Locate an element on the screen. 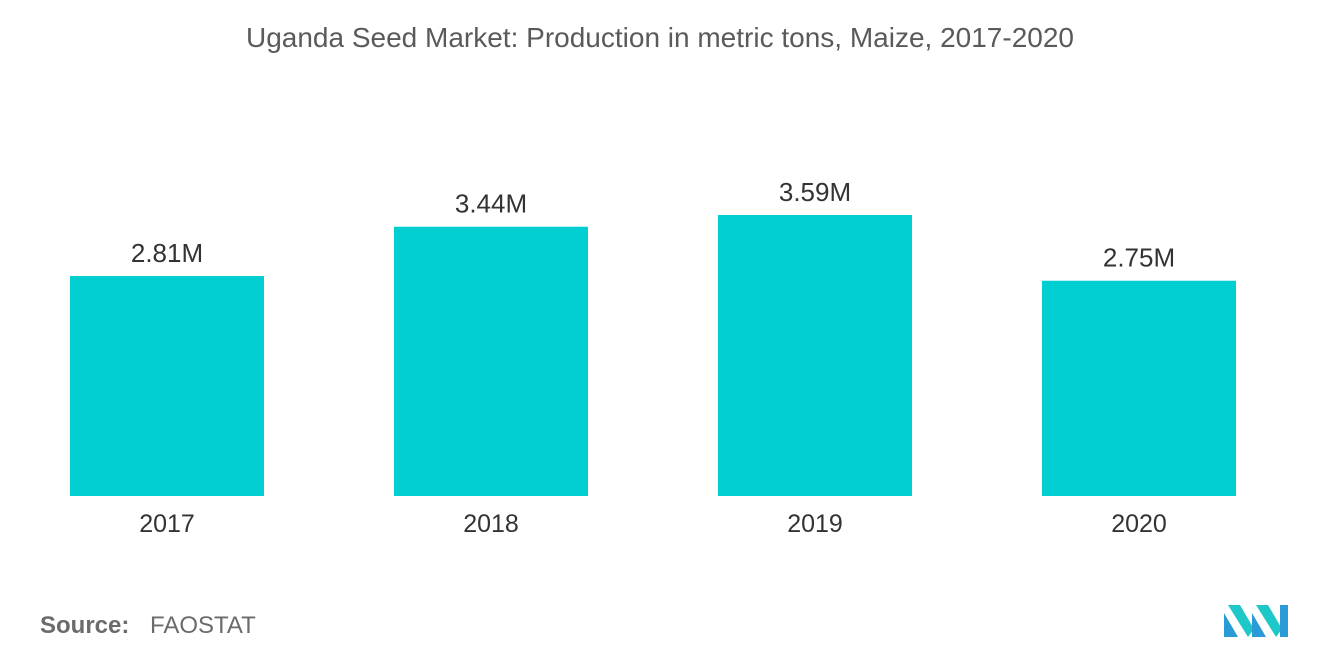 This screenshot has width=1320, height=665. data-label-2017: 2.81M is located at coordinates (167, 253).